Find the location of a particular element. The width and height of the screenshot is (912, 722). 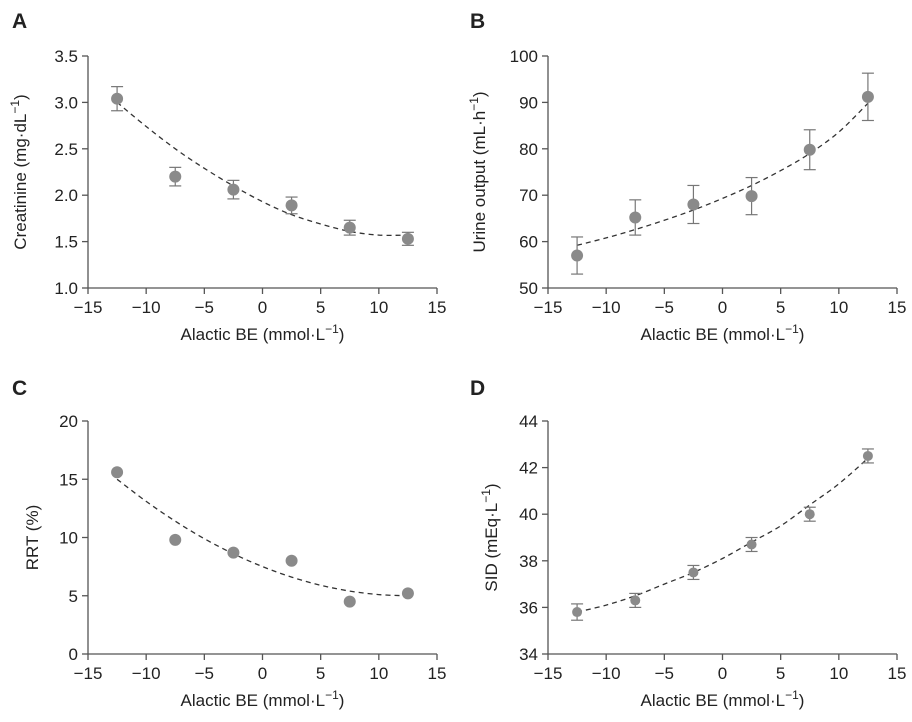

y-axis-title: RRT (%) is located at coordinates (32, 538).